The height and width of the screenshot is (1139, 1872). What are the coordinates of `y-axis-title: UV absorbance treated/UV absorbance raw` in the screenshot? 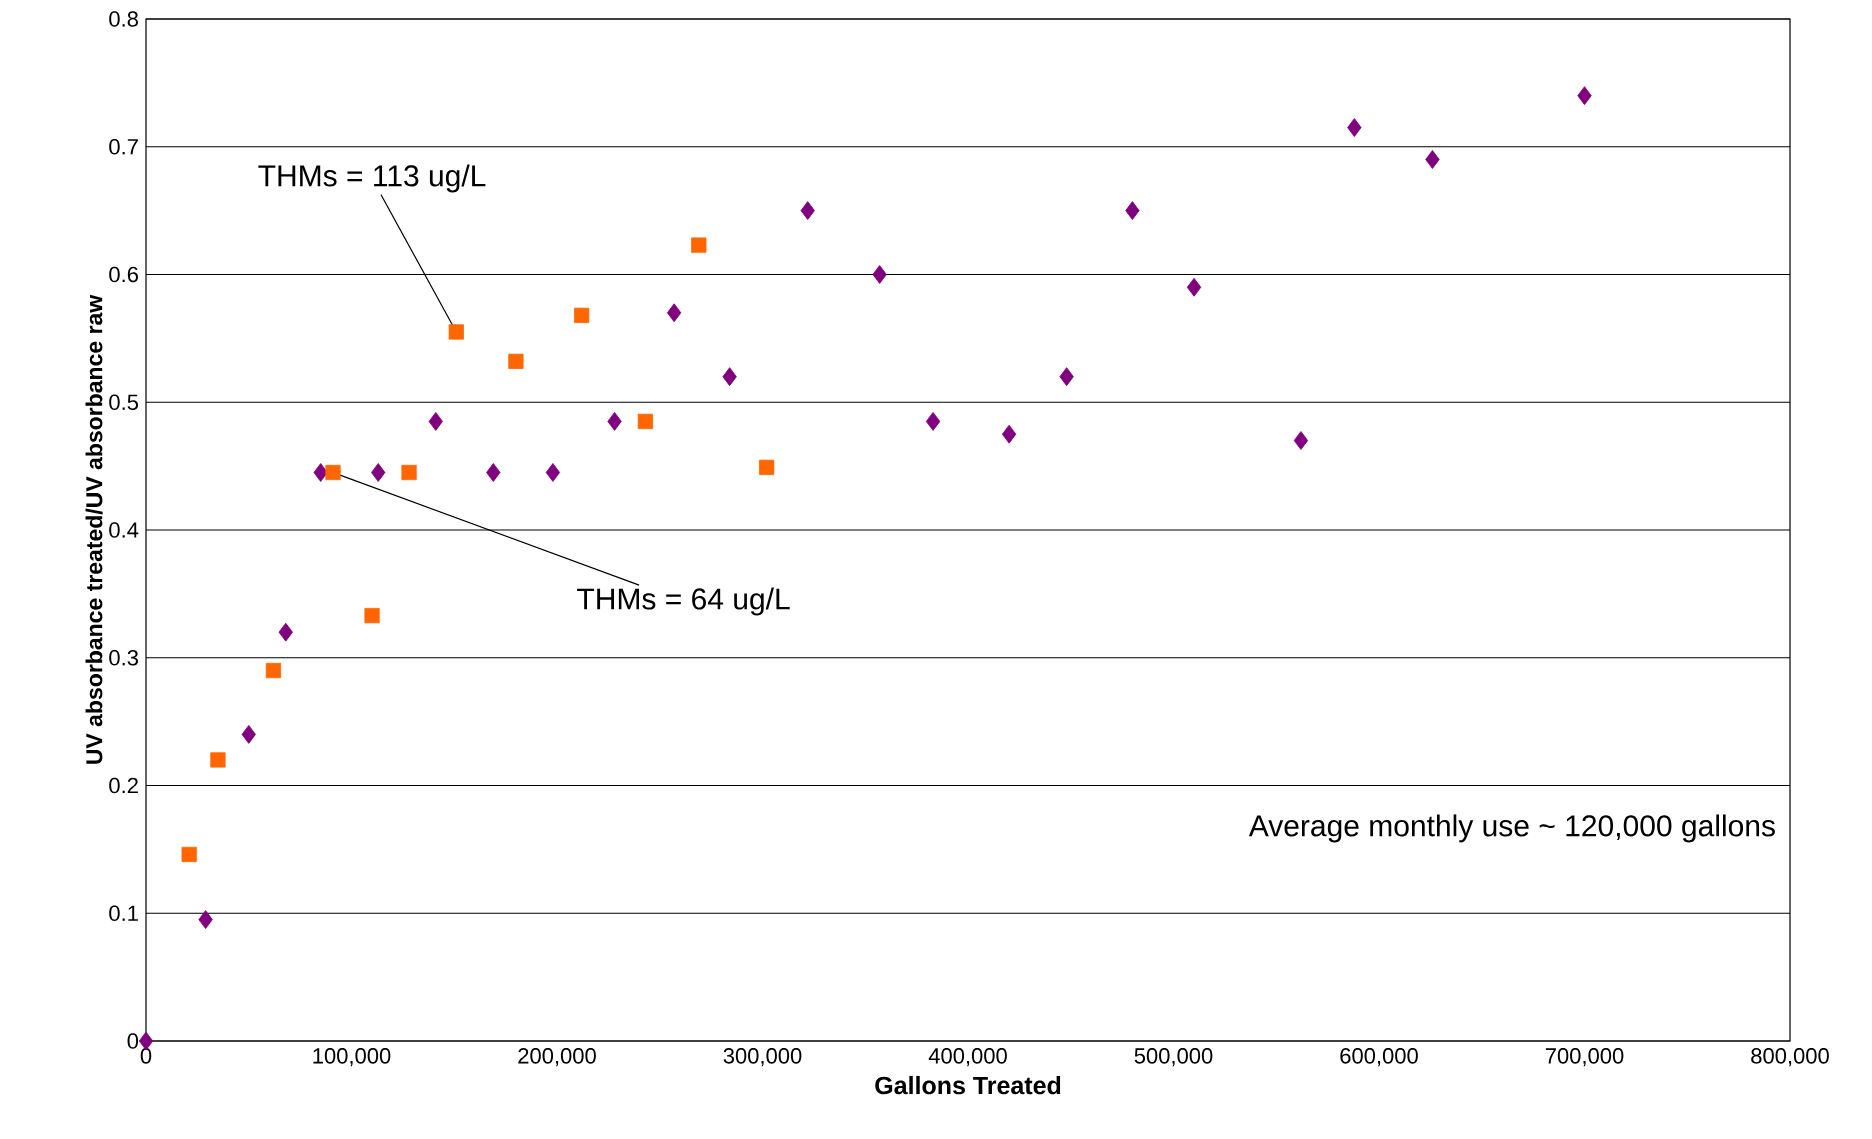 It's located at (94, 529).